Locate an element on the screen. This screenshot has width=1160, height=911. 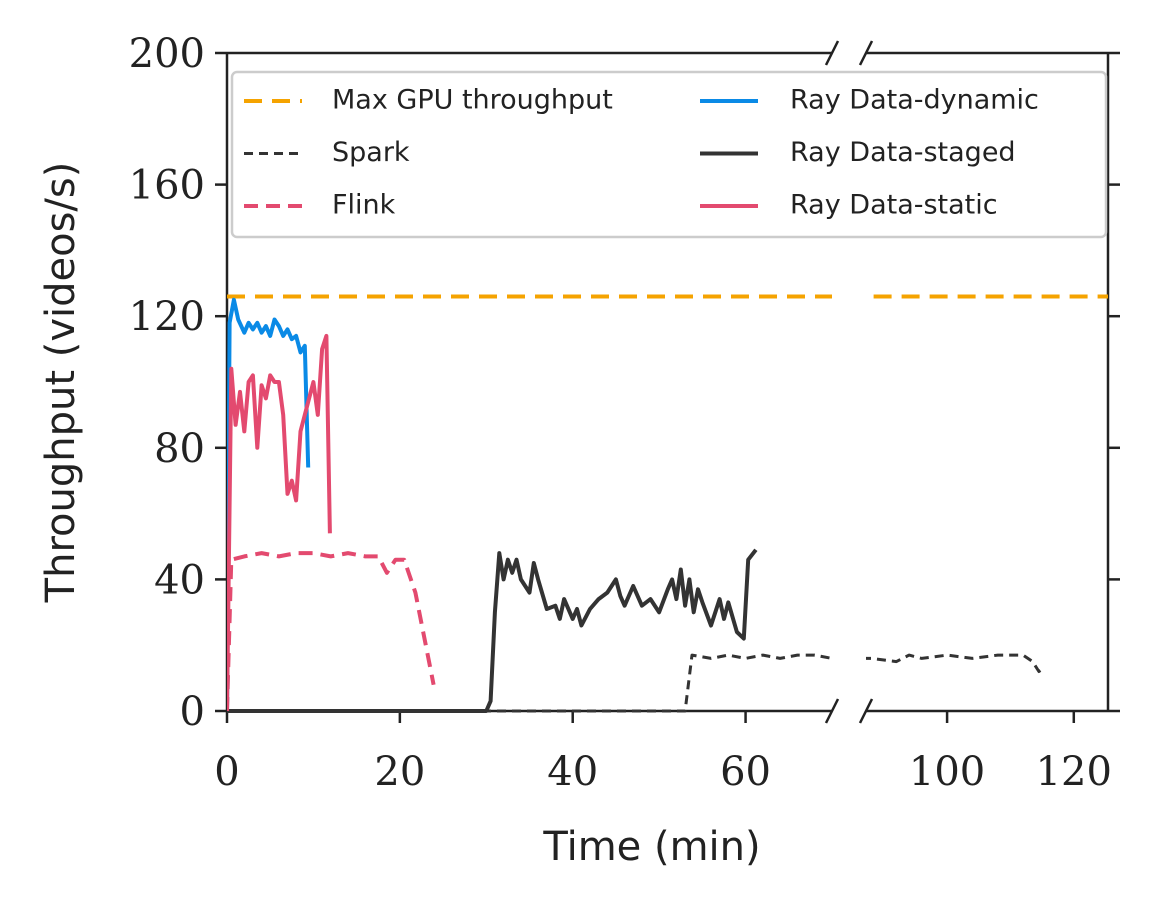
x-tick-label: 120 is located at coordinates (1074, 772).